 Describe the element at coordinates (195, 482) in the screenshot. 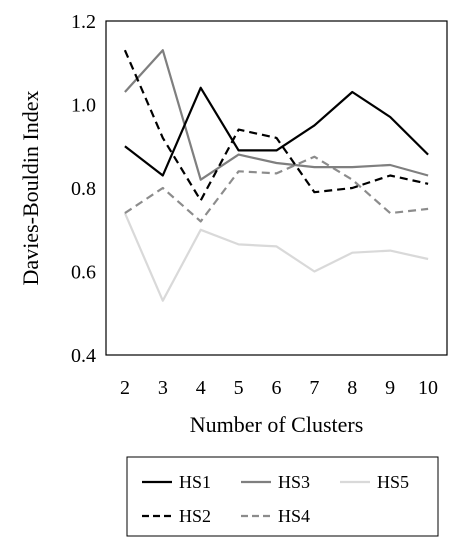

I see `legend-label-hs1: HS1` at that location.